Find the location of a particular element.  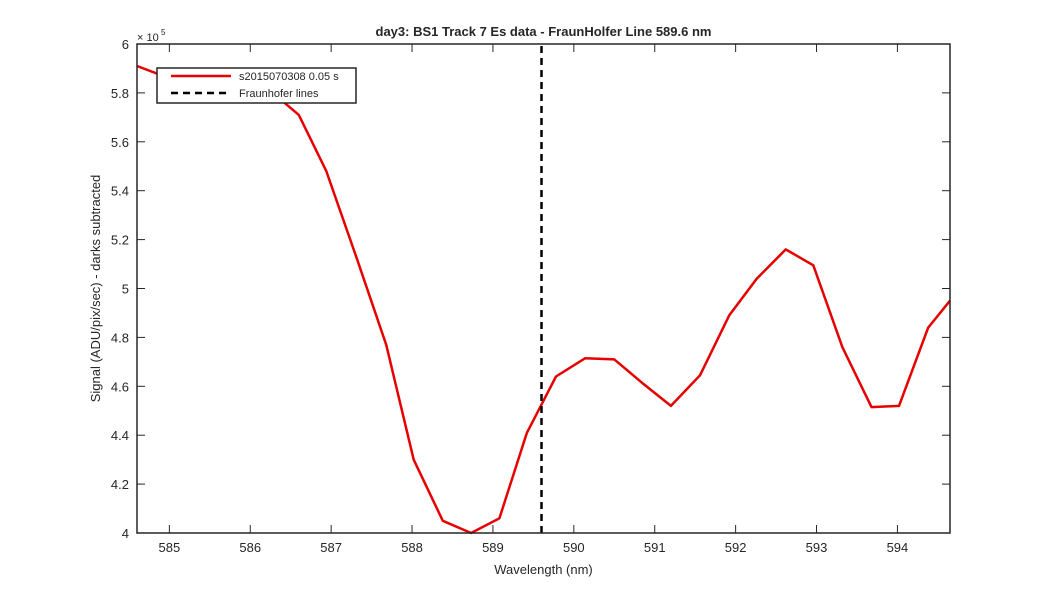

x-axis-label: Wavelength (nm) is located at coordinates (543, 569).